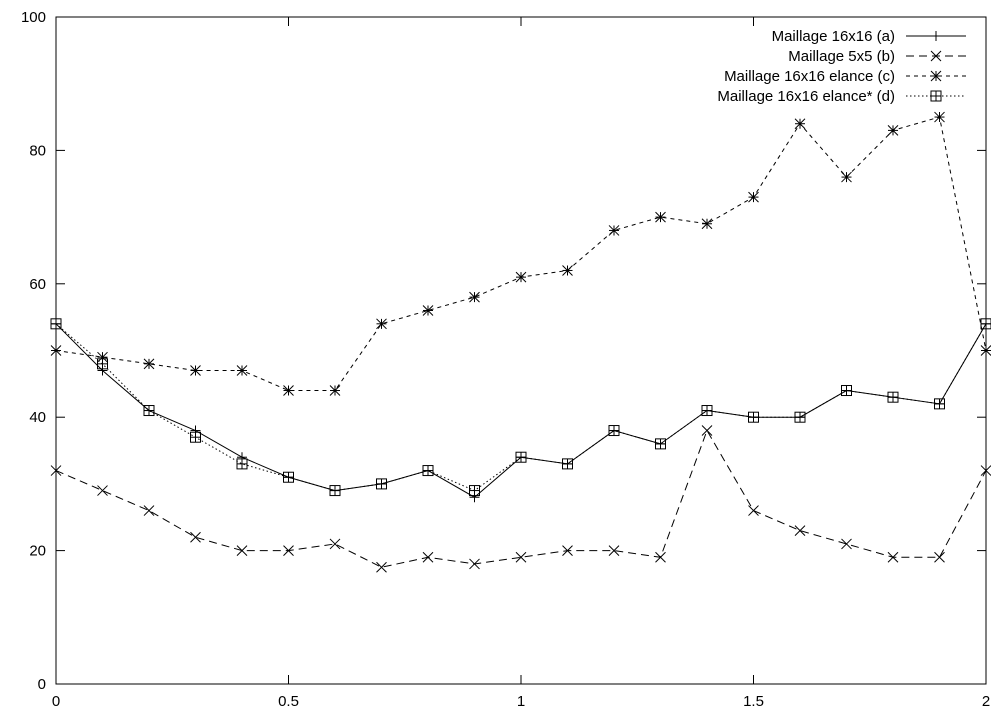 This screenshot has height=718, width=991. What do you see at coordinates (841, 56) in the screenshot?
I see `legend-label: Maillage 5x5 (b)` at bounding box center [841, 56].